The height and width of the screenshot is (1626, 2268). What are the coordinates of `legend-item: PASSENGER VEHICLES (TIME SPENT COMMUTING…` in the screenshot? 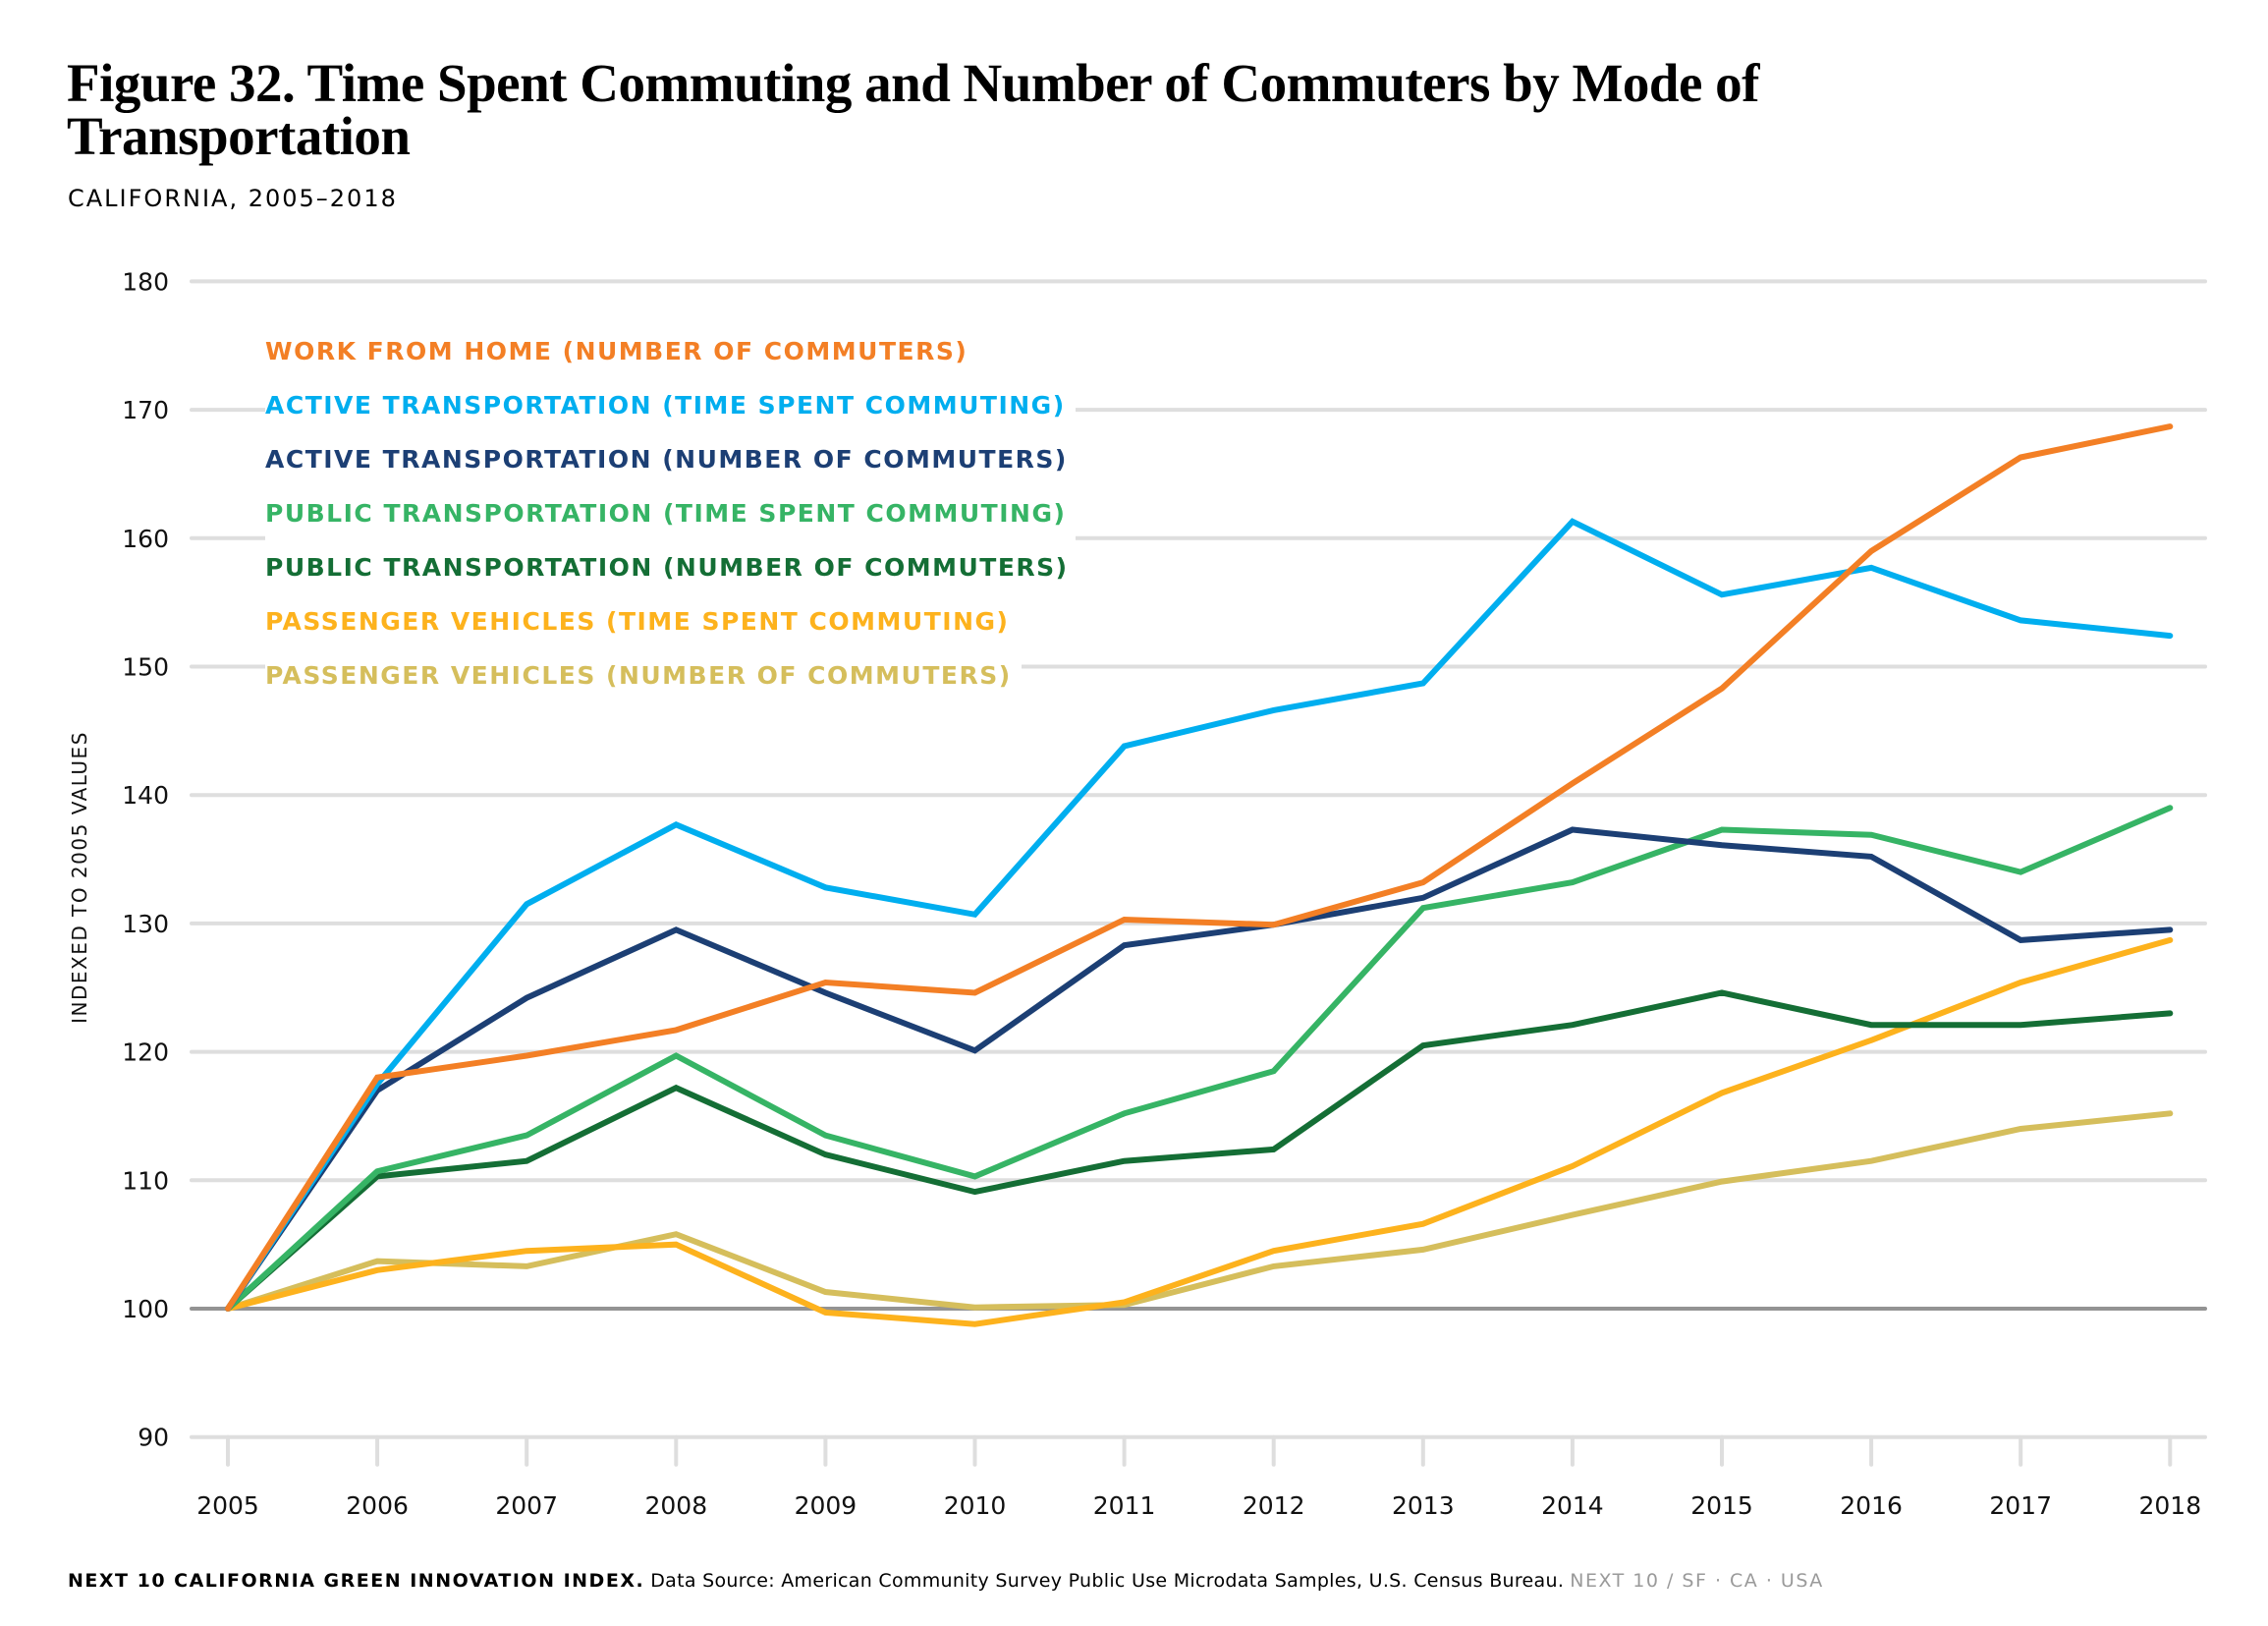 It's located at (642, 631).